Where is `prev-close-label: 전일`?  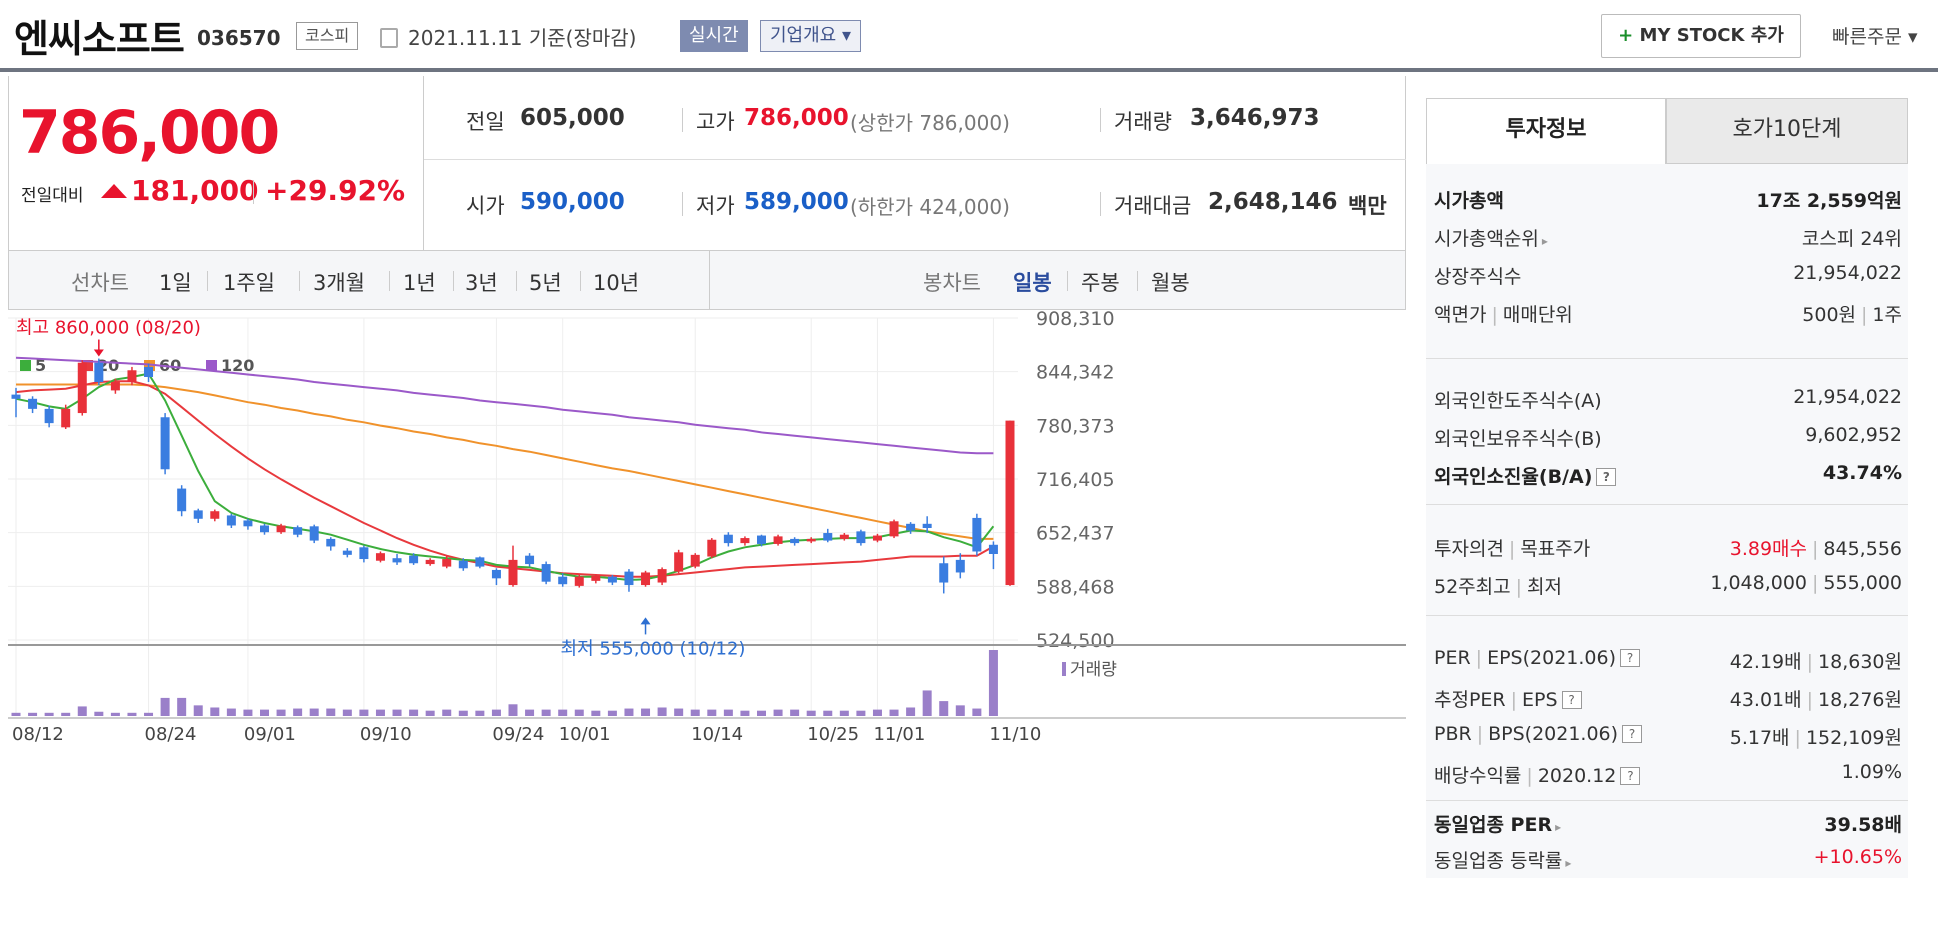
prev-close-label: 전일 is located at coordinates (485, 122).